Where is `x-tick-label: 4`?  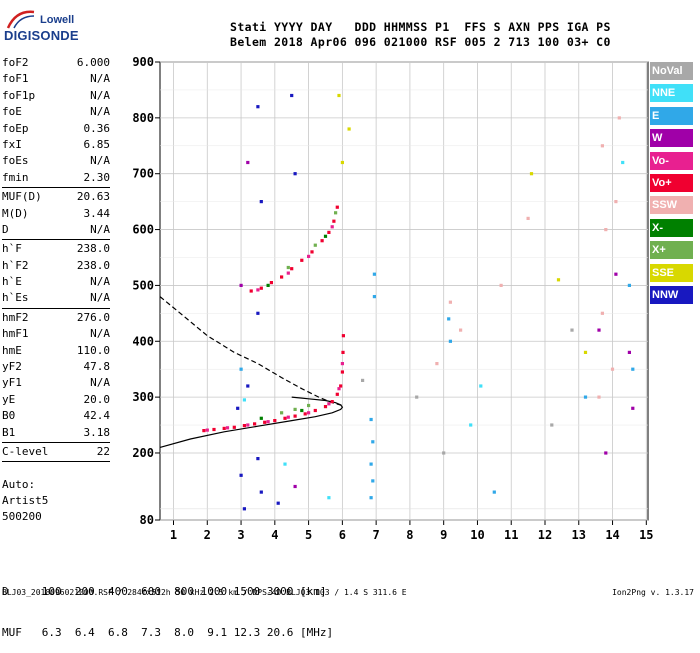
x-tick-label: 4 is located at coordinates (274, 535).